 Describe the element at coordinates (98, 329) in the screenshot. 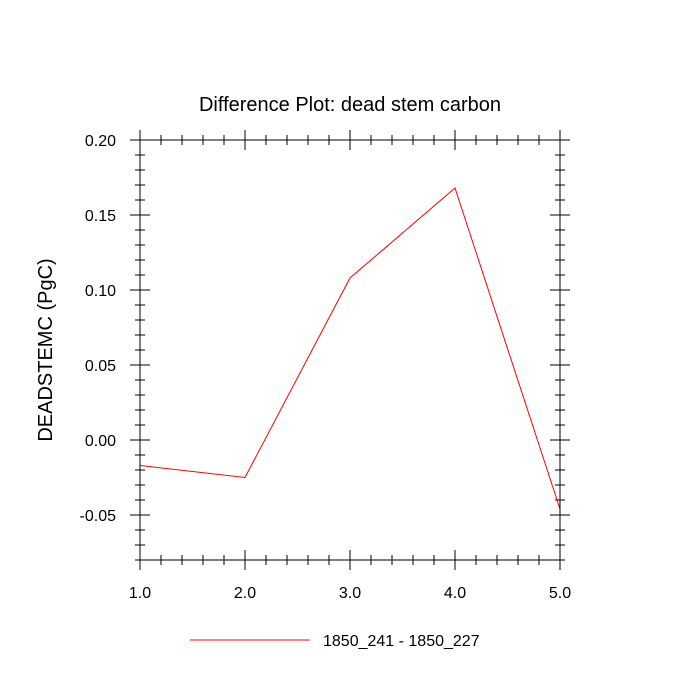

I see `y-tick-labels: -0.05 0.00 0.05 0.10 0.15 0.20` at that location.